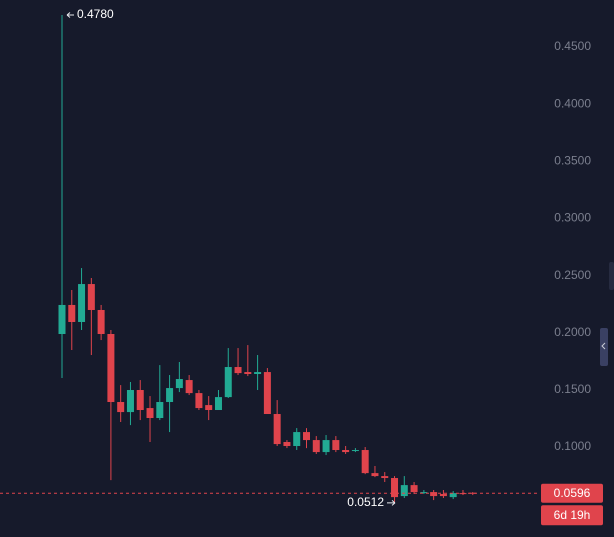 This screenshot has height=537, width=614. I want to click on y-tick-label: 0.1000, so click(572, 446).